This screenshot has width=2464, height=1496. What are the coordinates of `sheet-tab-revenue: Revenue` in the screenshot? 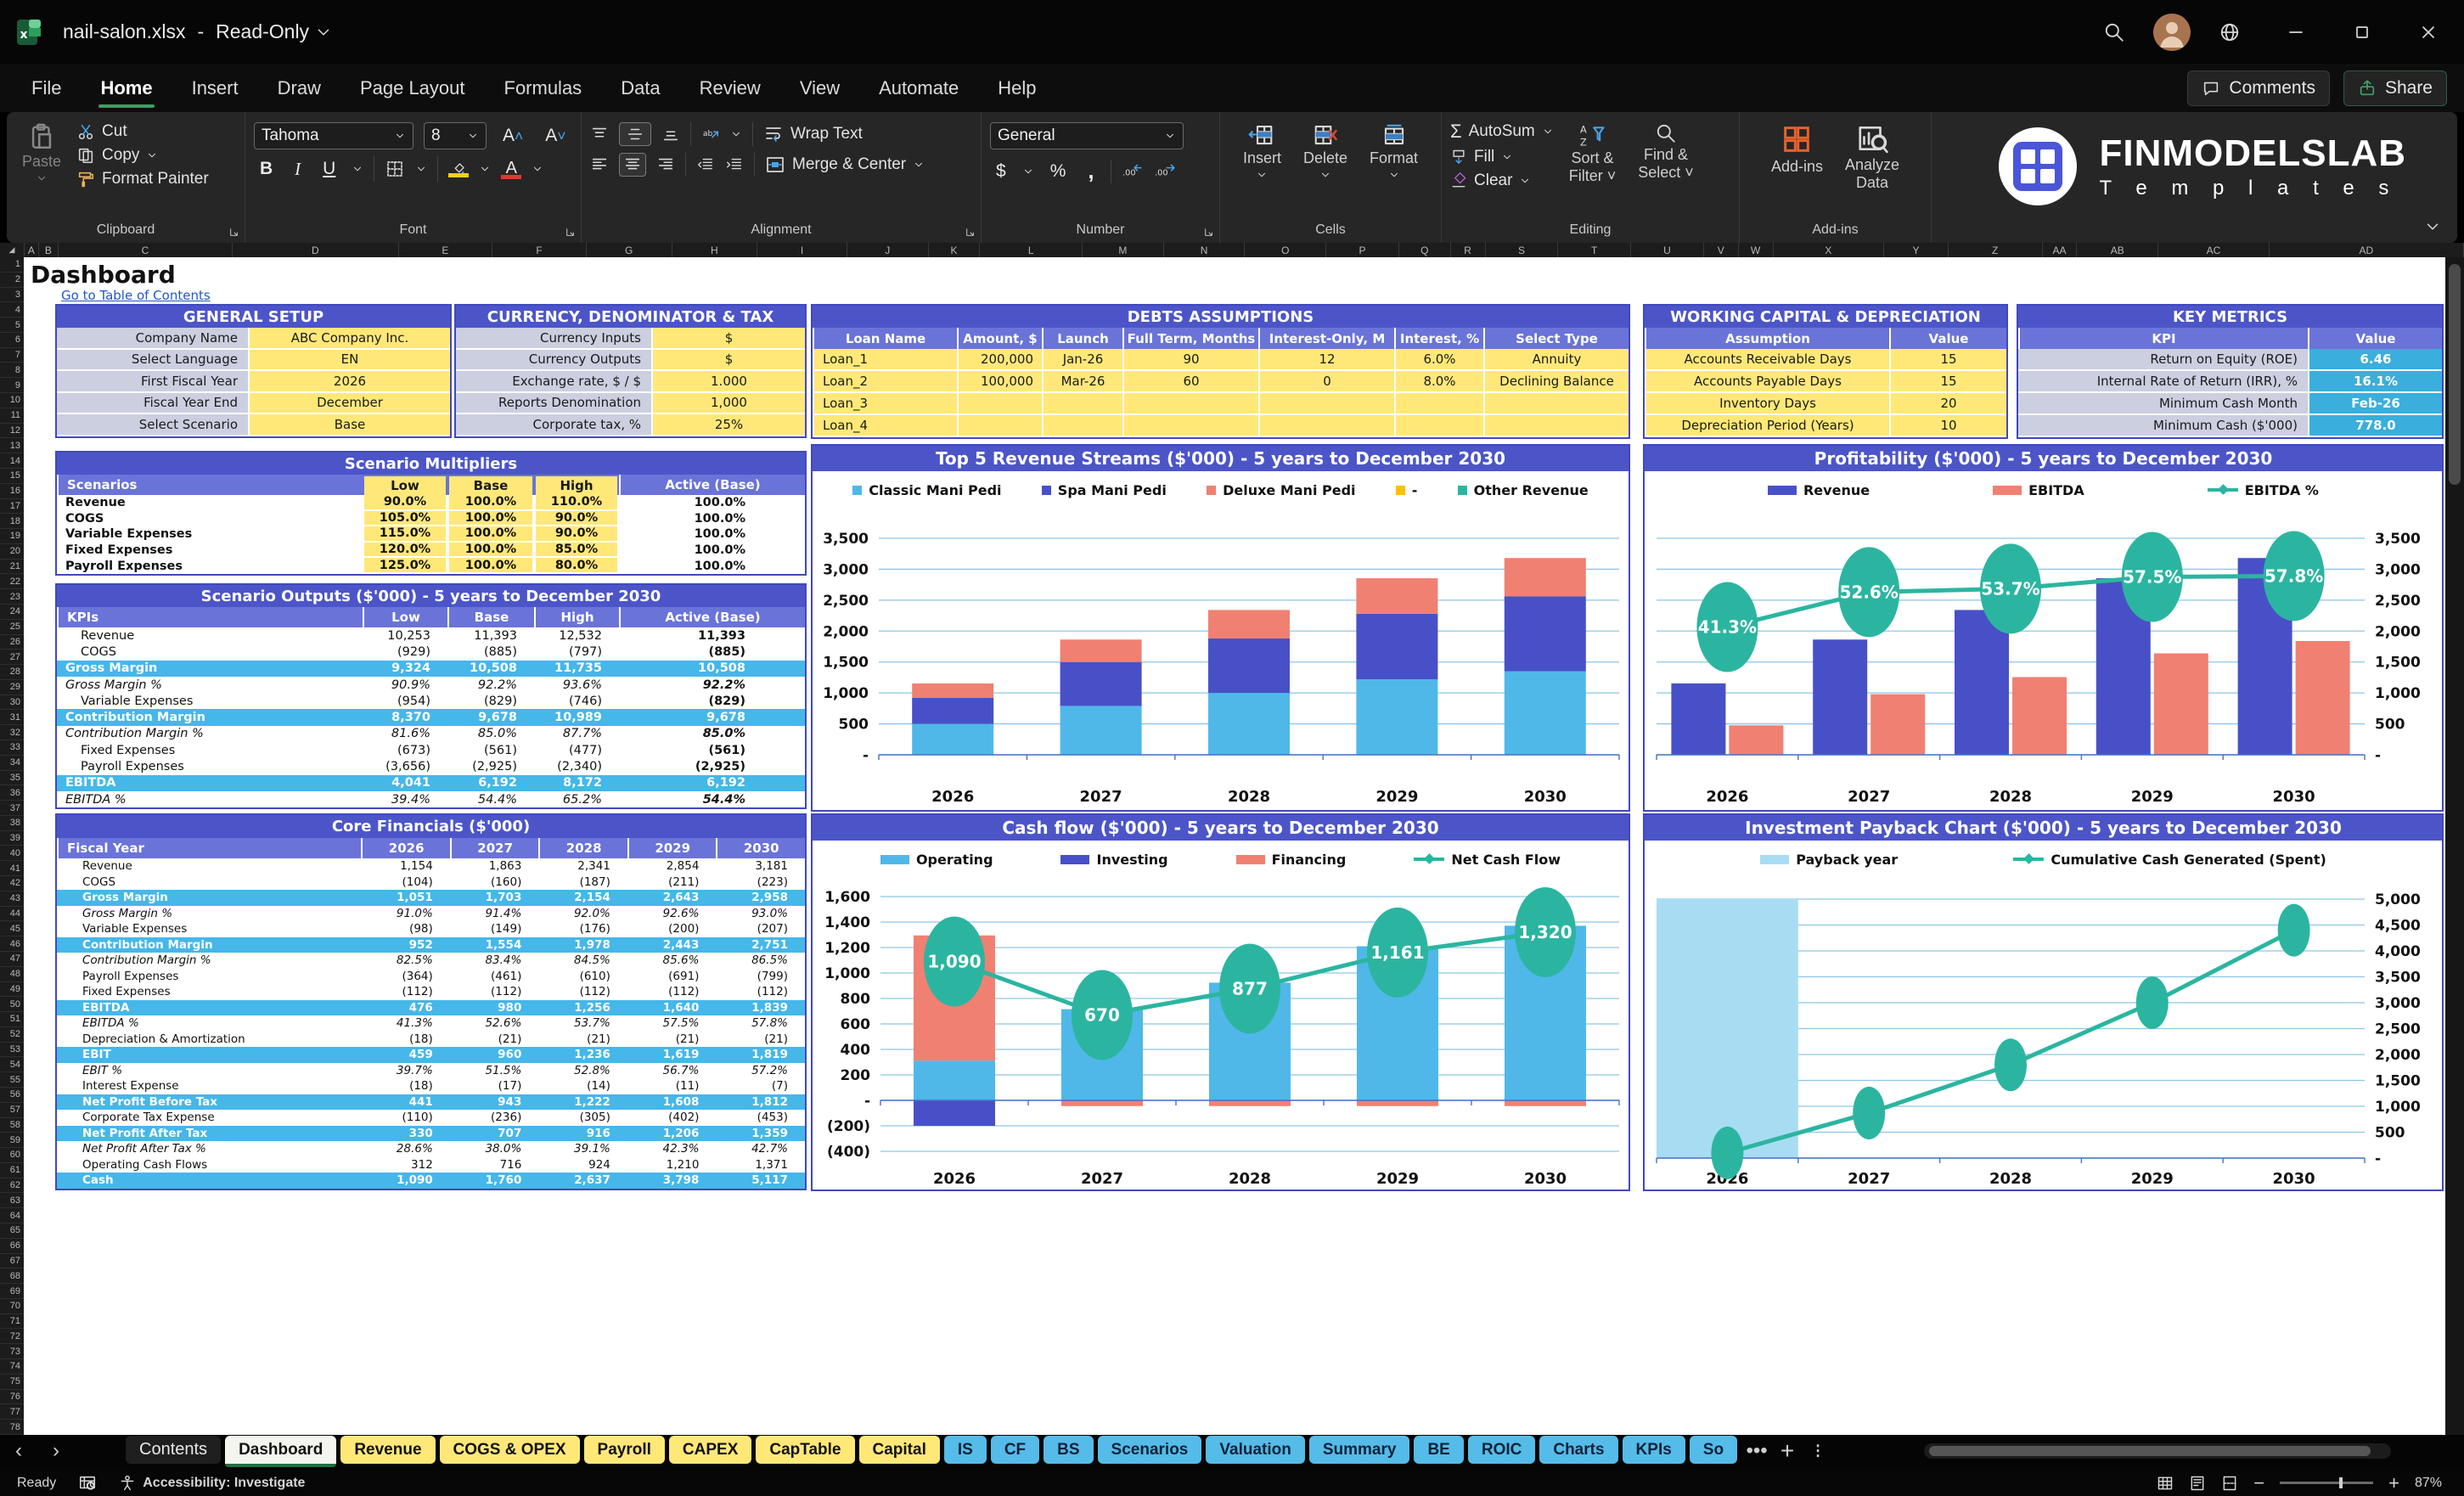 It's located at (388, 1450).